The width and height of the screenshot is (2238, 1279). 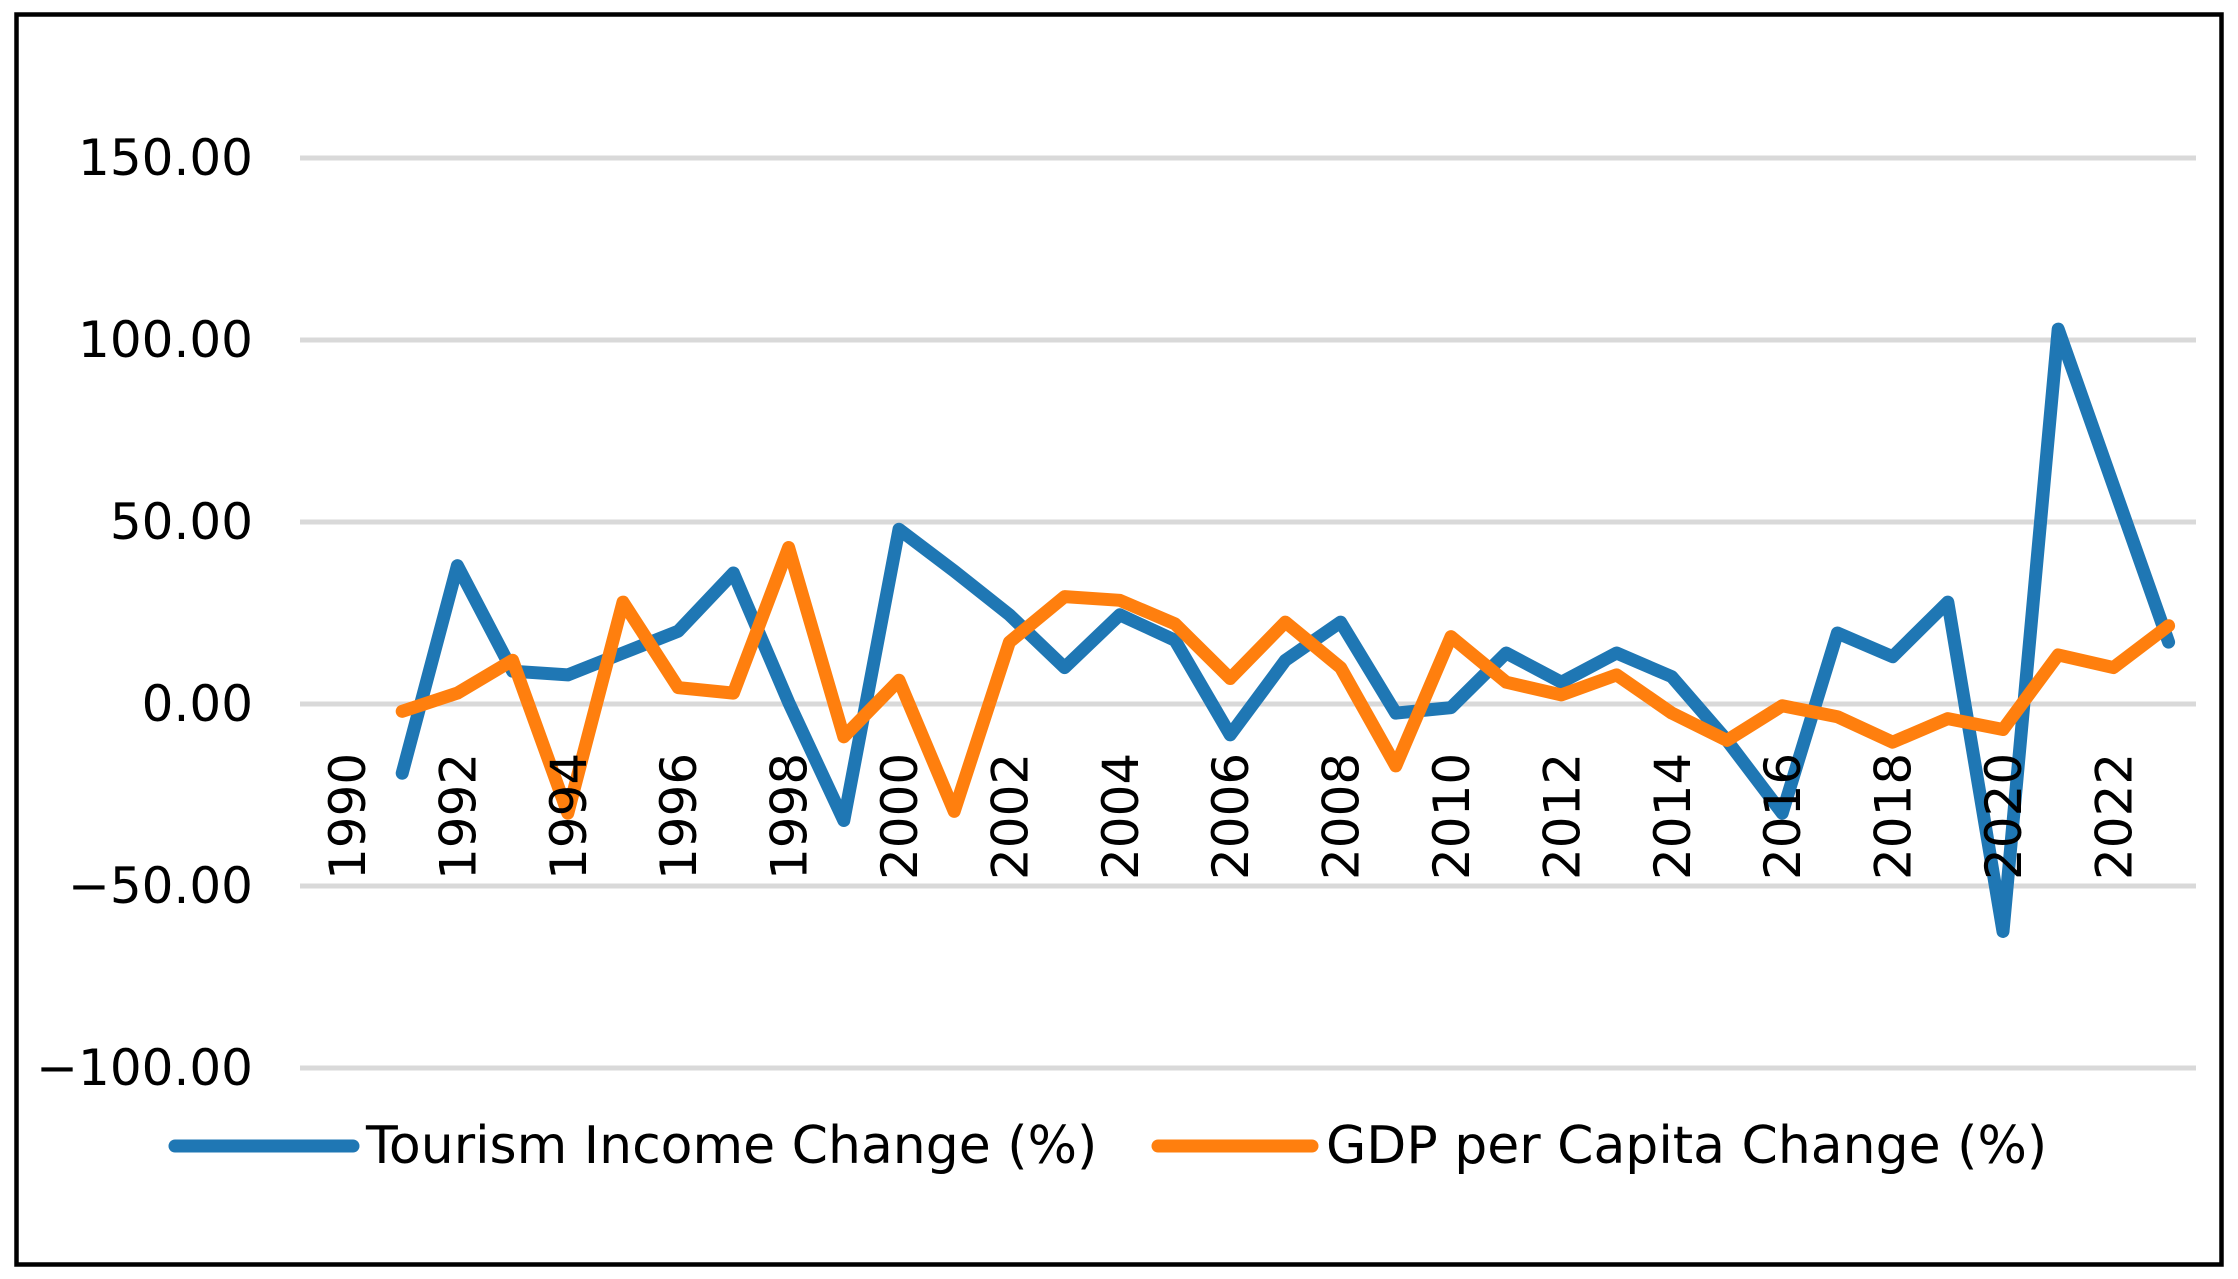 What do you see at coordinates (1562, 816) in the screenshot?
I see `x-tick-label-2012: 2012` at bounding box center [1562, 816].